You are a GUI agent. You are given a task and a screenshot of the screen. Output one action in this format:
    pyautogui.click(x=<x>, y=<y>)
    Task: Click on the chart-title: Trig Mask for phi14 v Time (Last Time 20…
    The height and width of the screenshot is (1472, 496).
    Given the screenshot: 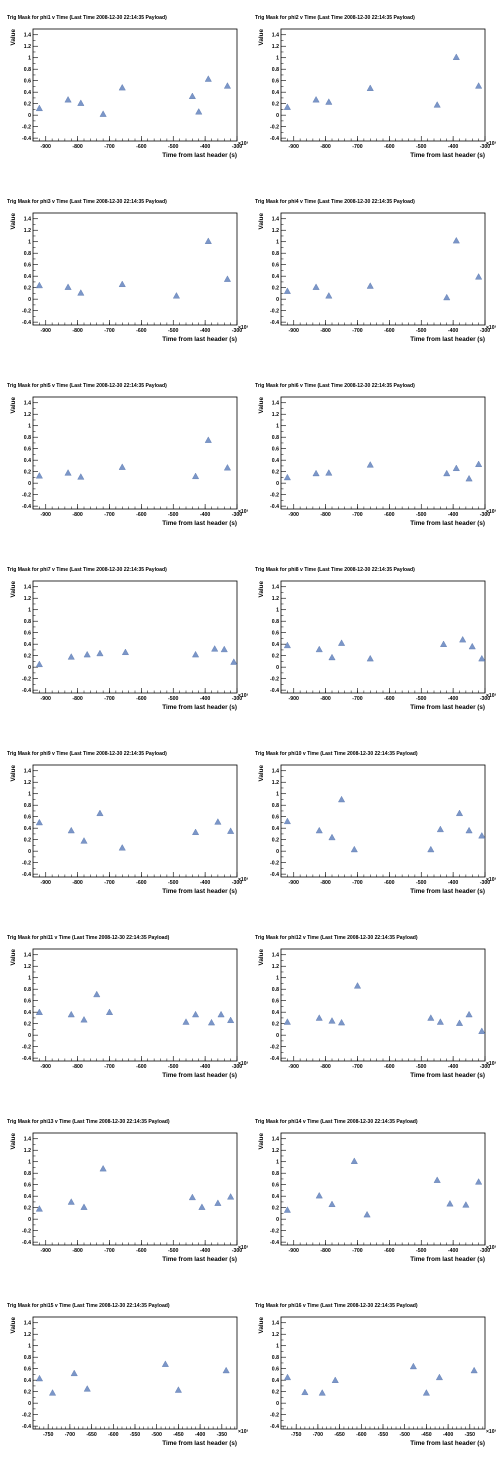 What is the action you would take?
    pyautogui.click(x=336, y=1122)
    